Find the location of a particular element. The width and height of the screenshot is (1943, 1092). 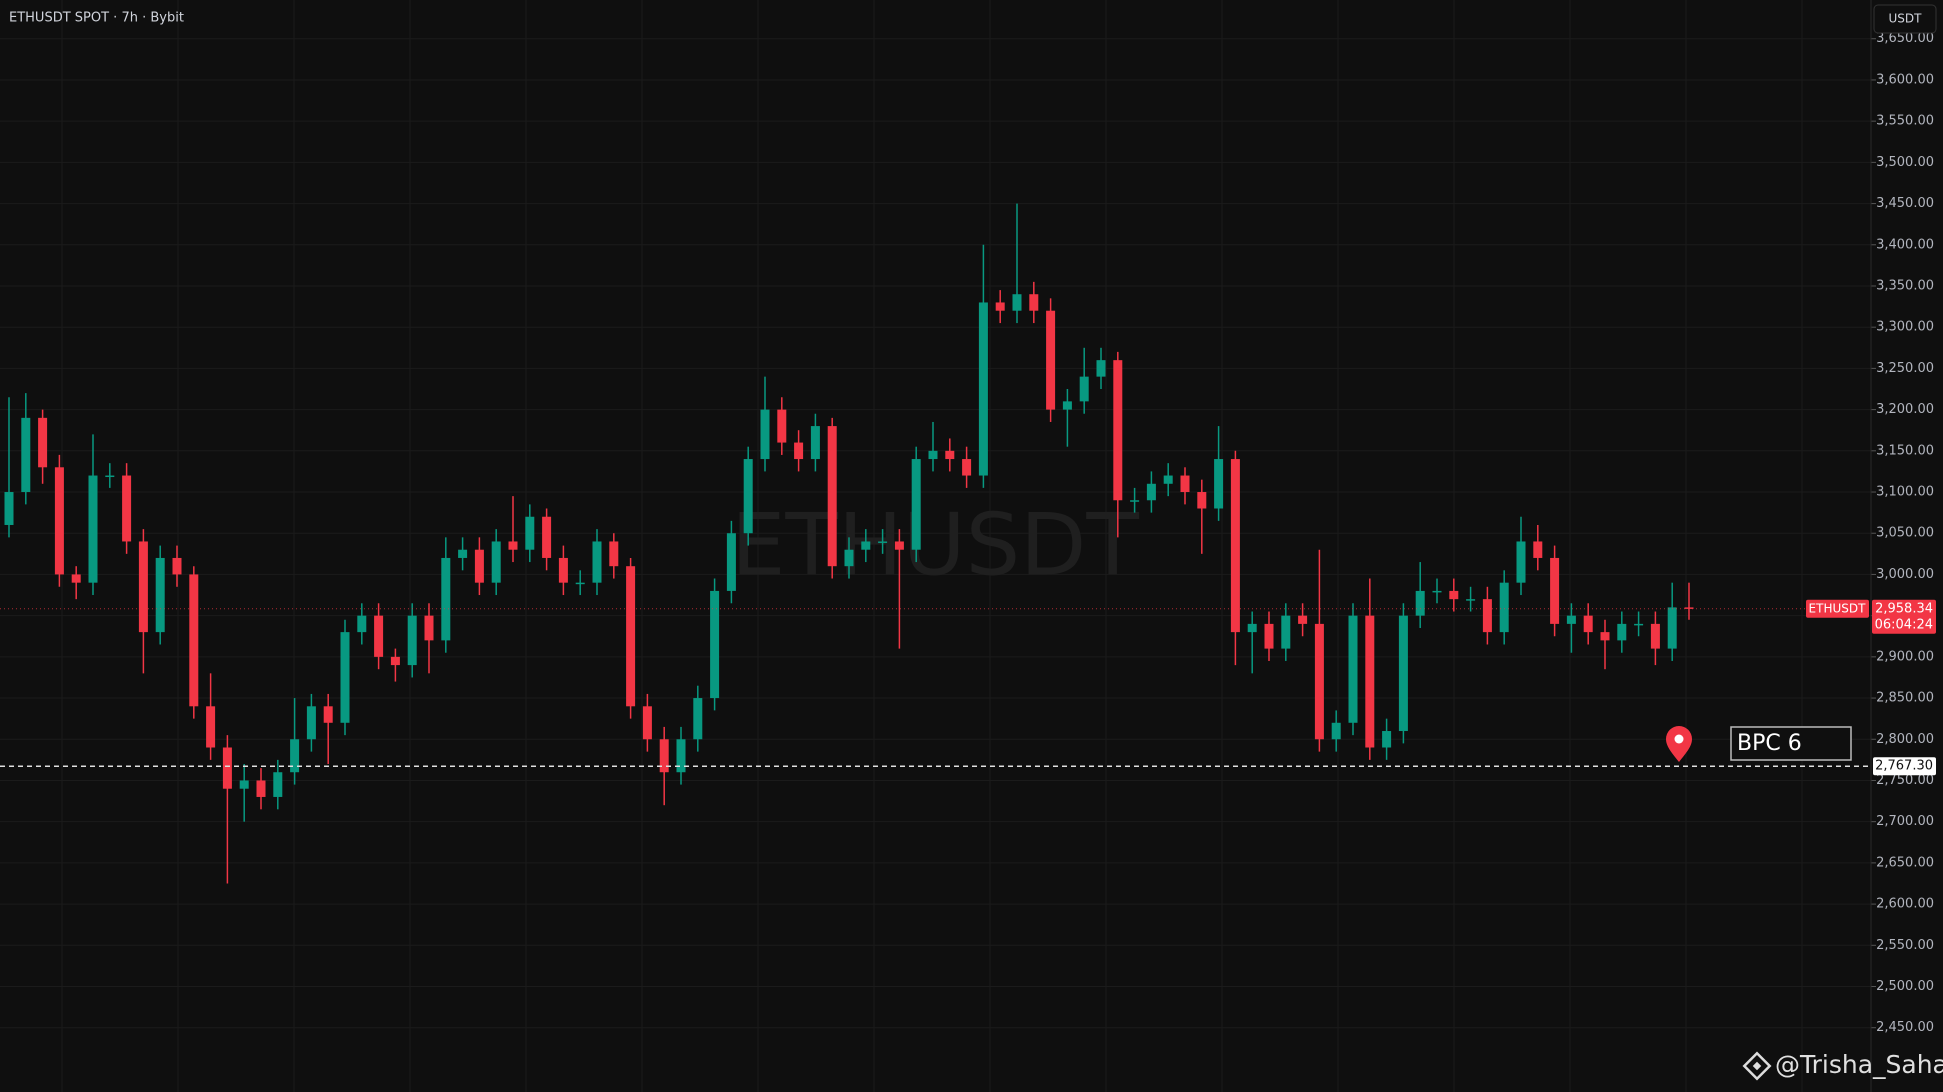

countdown: 06:04:24 is located at coordinates (1904, 624).